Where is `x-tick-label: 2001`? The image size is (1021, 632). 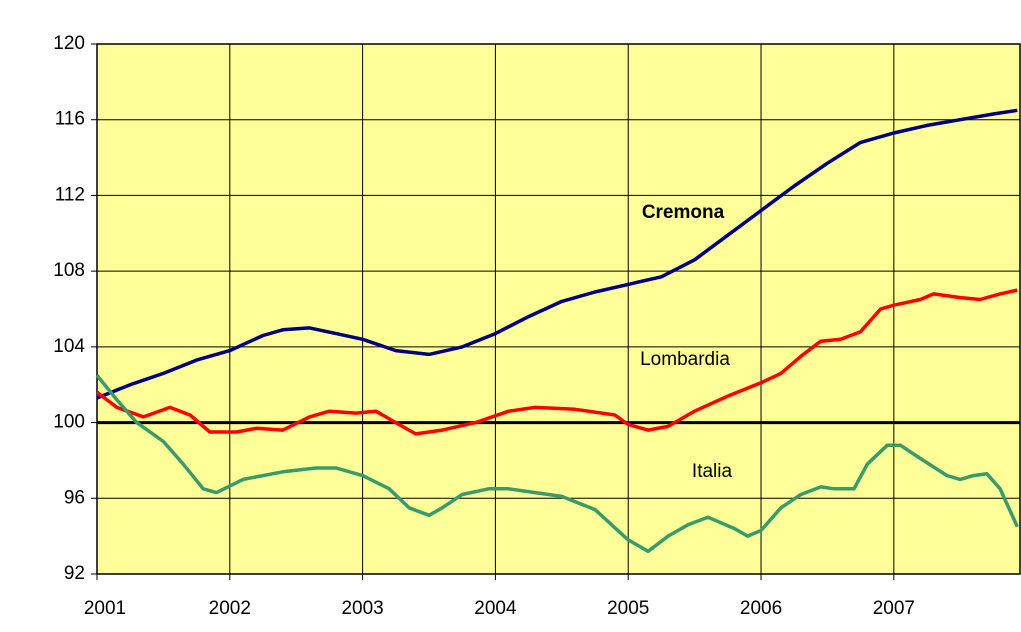
x-tick-label: 2001 is located at coordinates (105, 608).